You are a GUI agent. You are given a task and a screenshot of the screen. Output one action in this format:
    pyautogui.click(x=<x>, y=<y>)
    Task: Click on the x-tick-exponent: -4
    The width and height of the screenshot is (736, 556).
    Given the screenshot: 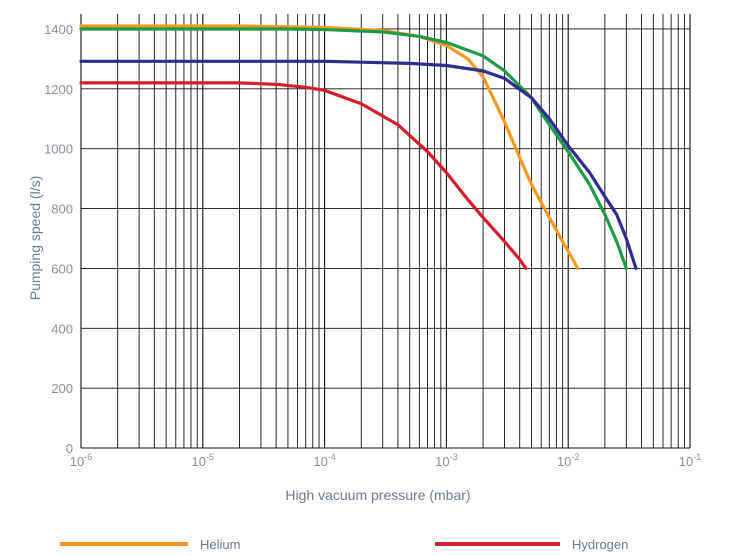 What is the action you would take?
    pyautogui.click(x=332, y=457)
    